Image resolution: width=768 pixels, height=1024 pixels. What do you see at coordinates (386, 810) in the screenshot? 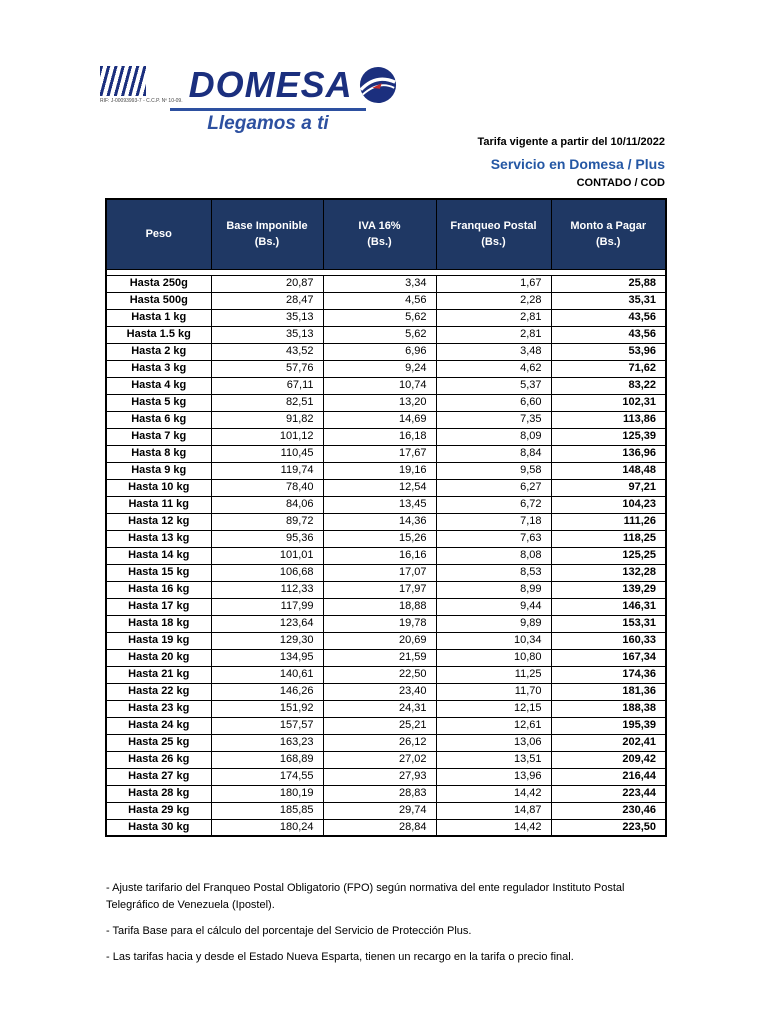
I see `table-row: Hasta 29 kg 185,85 29,74 14,87 230,46` at bounding box center [386, 810].